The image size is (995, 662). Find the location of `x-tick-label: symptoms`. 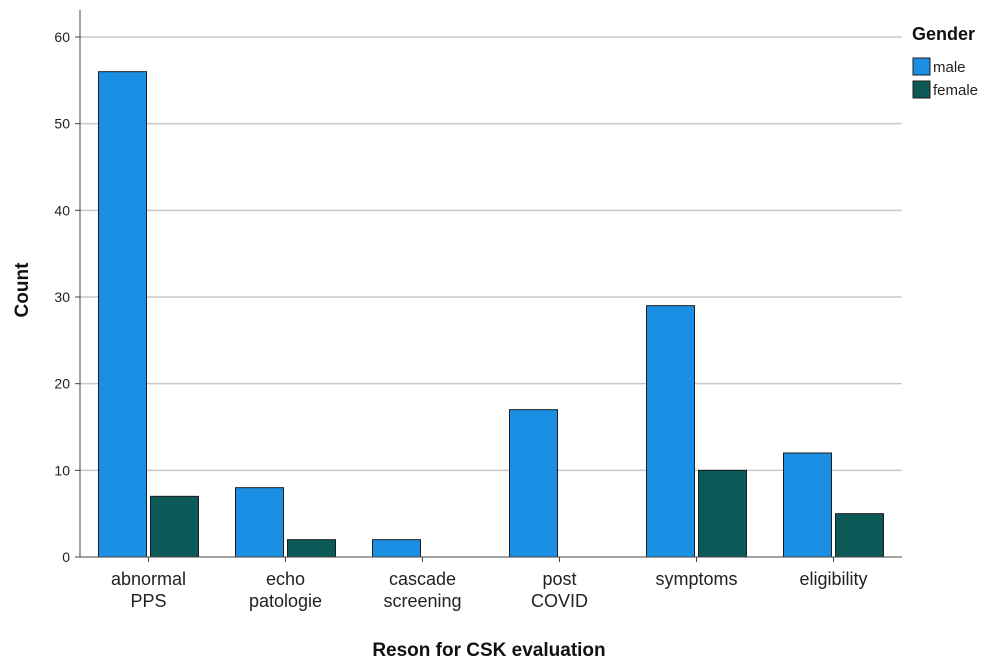

x-tick-label: symptoms is located at coordinates (696, 579).